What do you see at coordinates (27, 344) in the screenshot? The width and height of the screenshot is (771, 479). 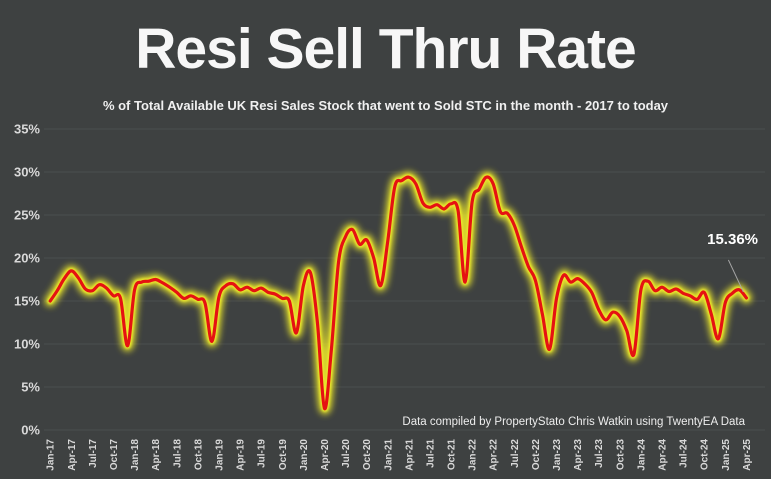 I see `y-tick-label: 10%` at bounding box center [27, 344].